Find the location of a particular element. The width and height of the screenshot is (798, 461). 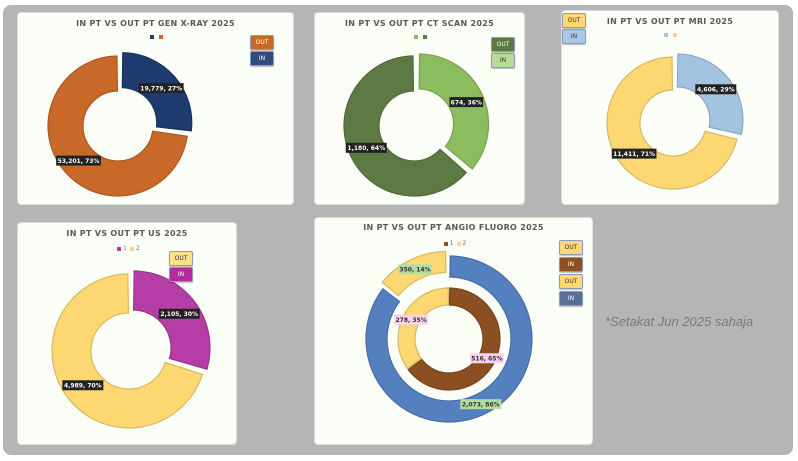

data-label: 53,201, 73% is located at coordinates (78, 160).